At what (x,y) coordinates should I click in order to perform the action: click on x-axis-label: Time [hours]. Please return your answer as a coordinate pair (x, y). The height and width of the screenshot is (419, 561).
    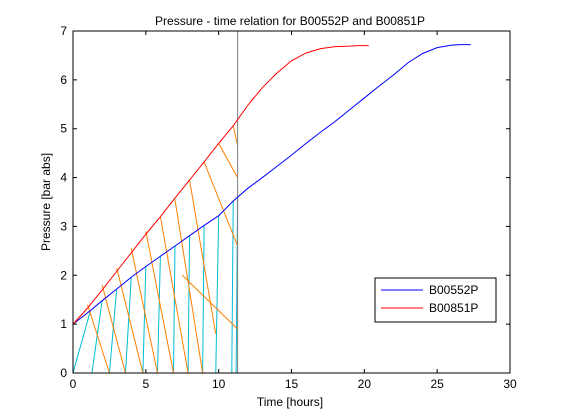
    Looking at the image, I should click on (290, 402).